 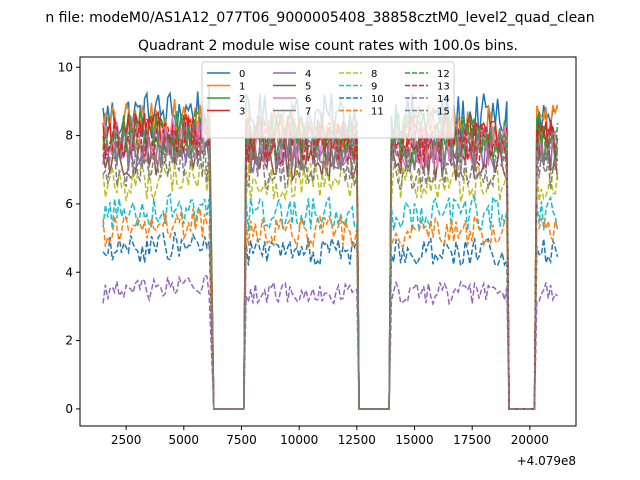 What do you see at coordinates (242, 87) in the screenshot?
I see `legend-label: 1` at bounding box center [242, 87].